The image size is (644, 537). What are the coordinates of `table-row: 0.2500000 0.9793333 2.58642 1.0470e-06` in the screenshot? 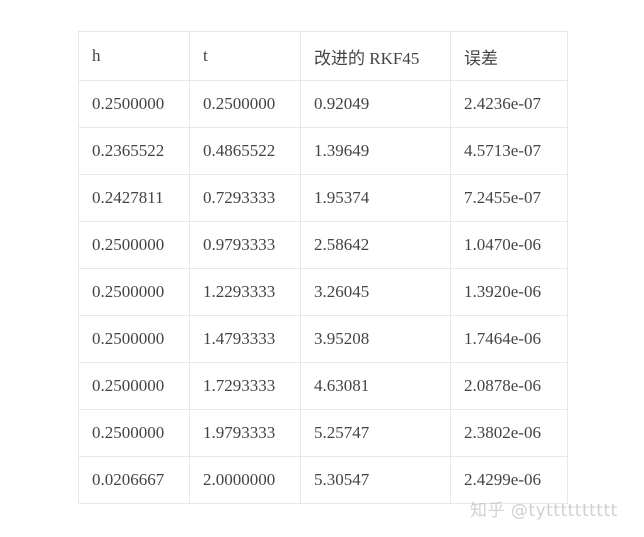 It's located at (323, 245).